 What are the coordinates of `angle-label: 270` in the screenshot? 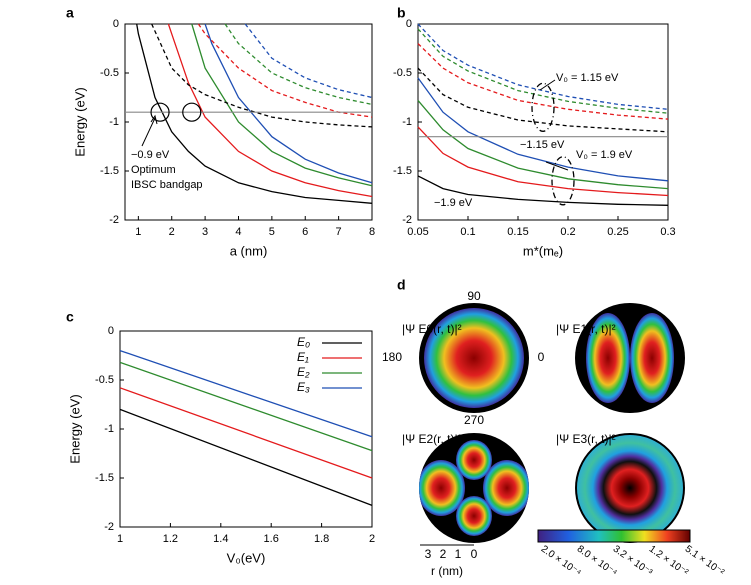 It's located at (474, 420).